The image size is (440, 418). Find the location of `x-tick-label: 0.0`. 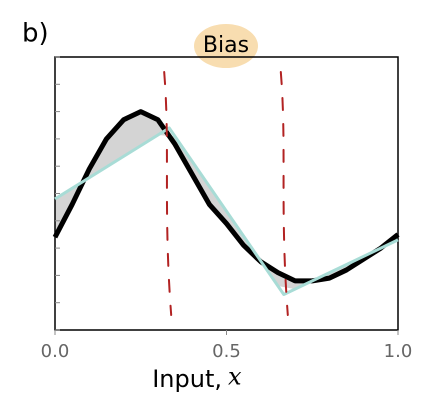

x-tick-label: 0.0 is located at coordinates (55, 351).